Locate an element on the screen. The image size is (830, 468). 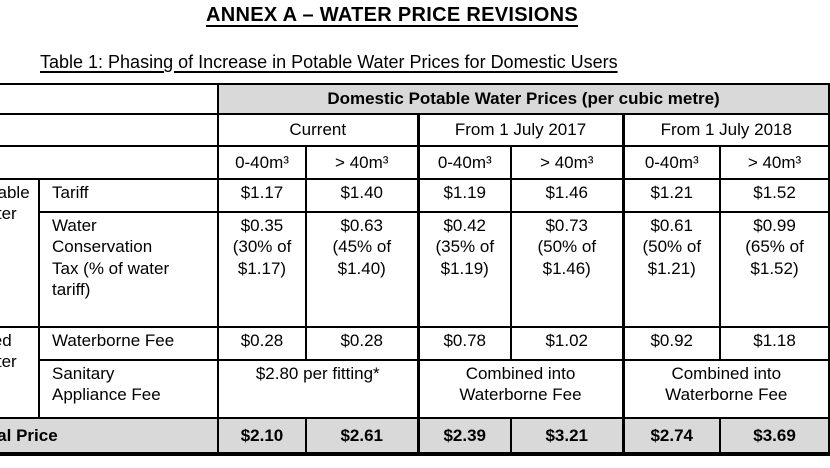
conservation-tax-value: $0.63 (45% of $1.40) is located at coordinates (362, 269).